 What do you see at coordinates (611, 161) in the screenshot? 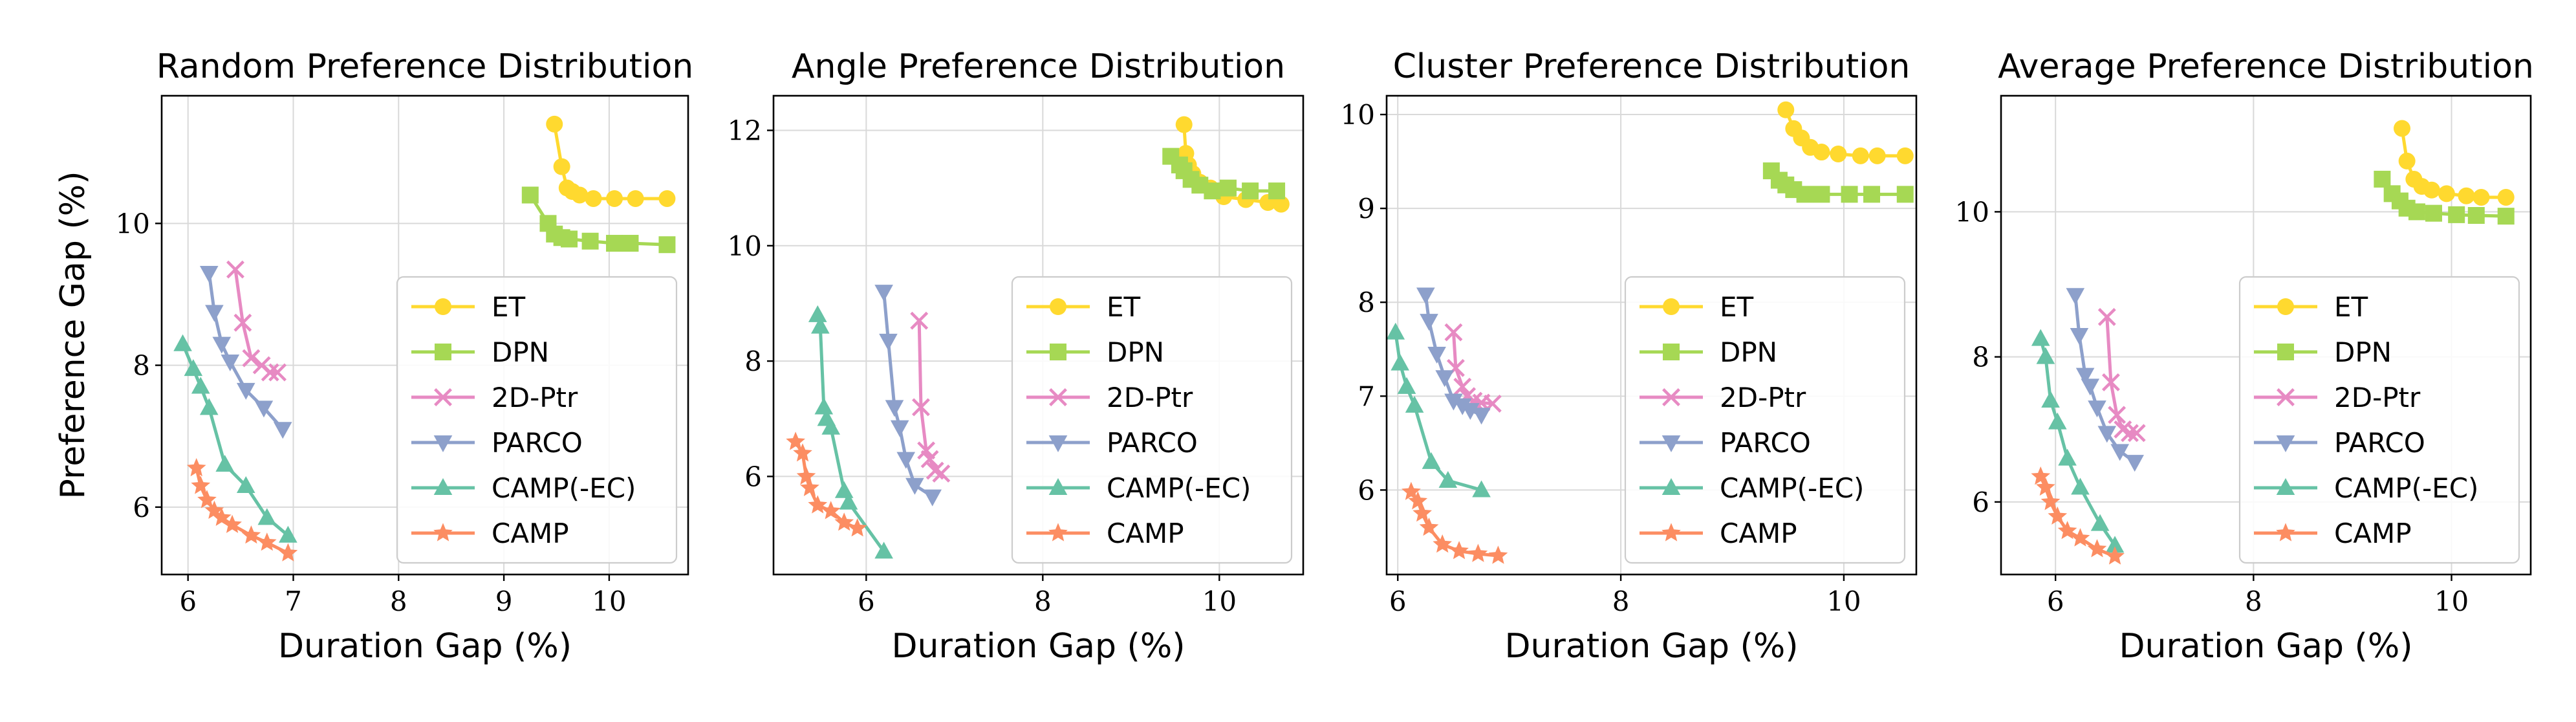
I see `series-et` at bounding box center [611, 161].